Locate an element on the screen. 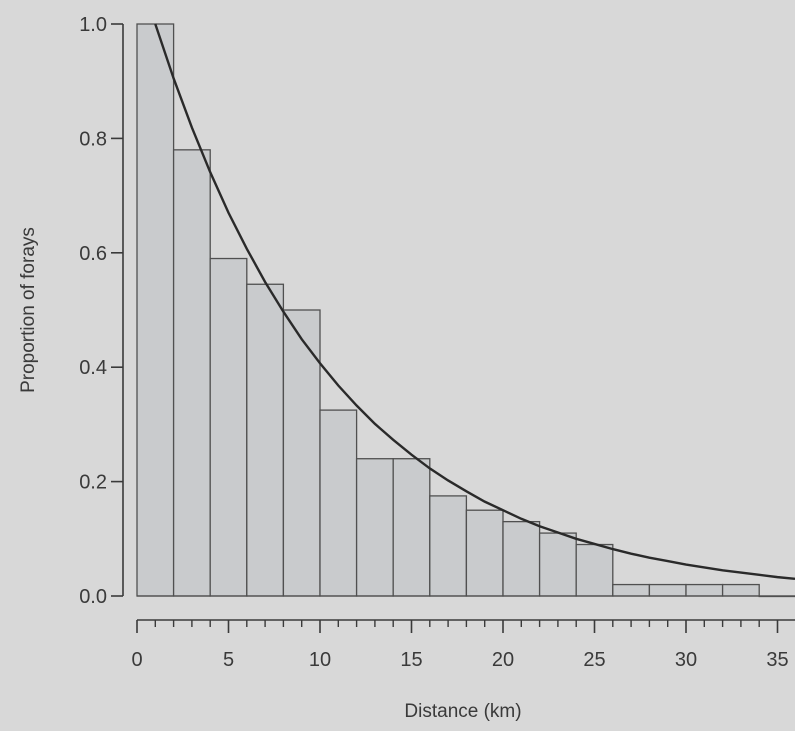 The image size is (795, 731). x-tick-label-0: 0 is located at coordinates (136, 660).